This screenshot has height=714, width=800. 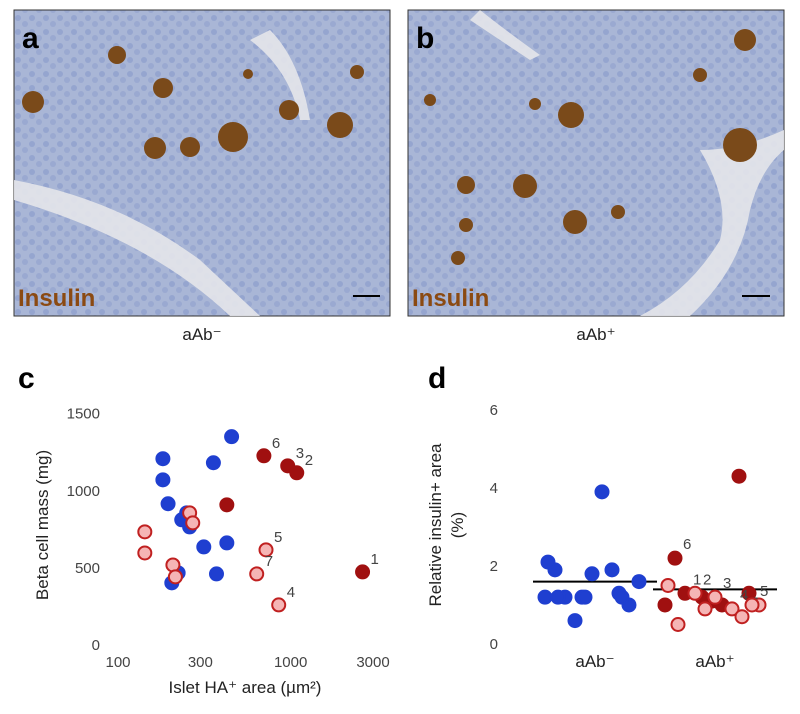 What do you see at coordinates (435, 525) in the screenshot?
I see `y-axis-label: Relative insulin+ area` at bounding box center [435, 525].